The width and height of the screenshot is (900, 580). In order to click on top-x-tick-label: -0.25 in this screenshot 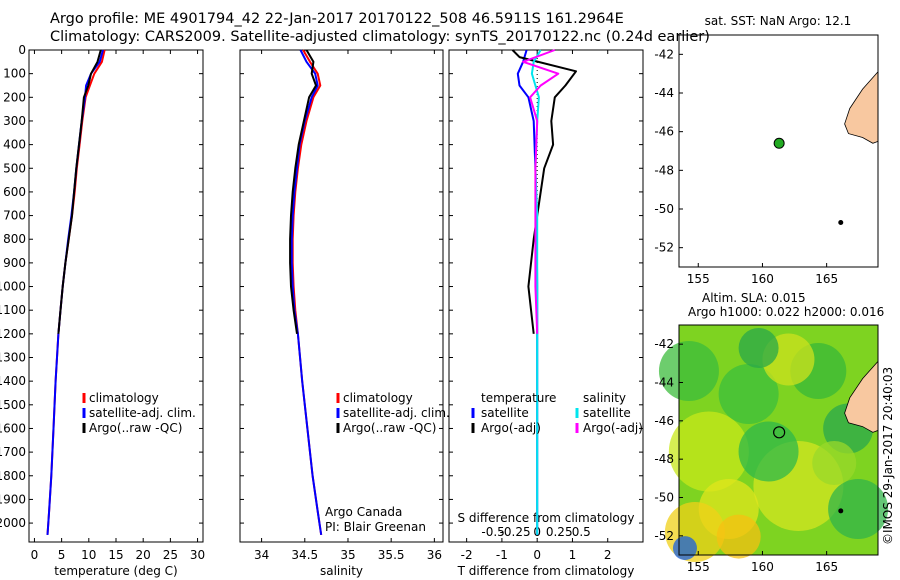, I will do `click(515, 532)`.